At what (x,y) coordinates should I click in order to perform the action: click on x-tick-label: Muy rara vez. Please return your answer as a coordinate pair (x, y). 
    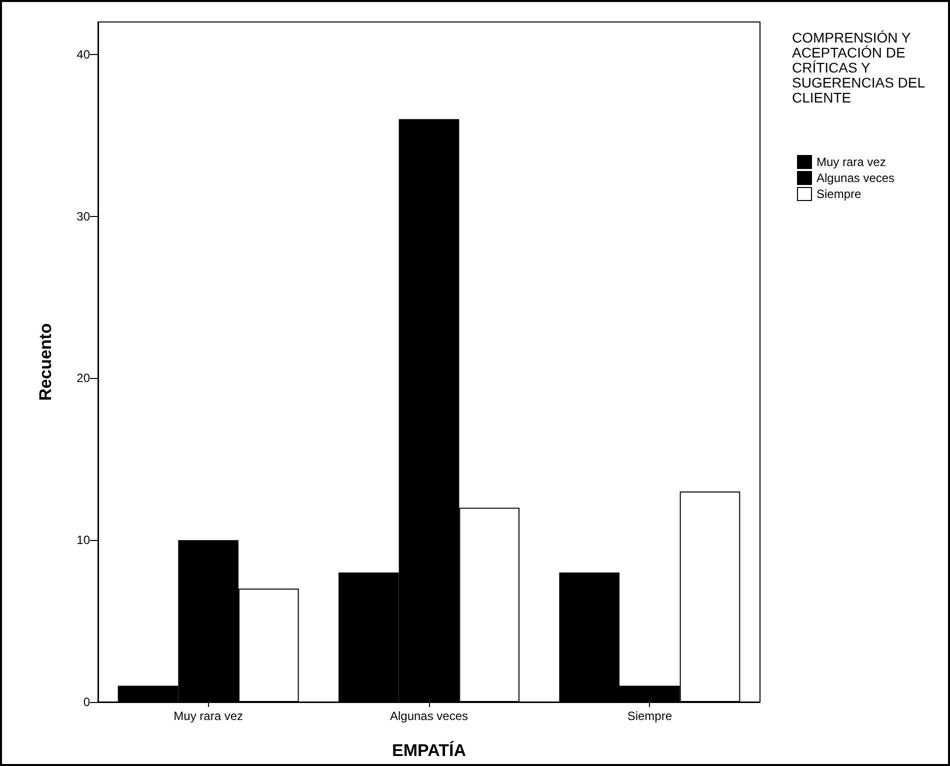
    Looking at the image, I should click on (209, 716).